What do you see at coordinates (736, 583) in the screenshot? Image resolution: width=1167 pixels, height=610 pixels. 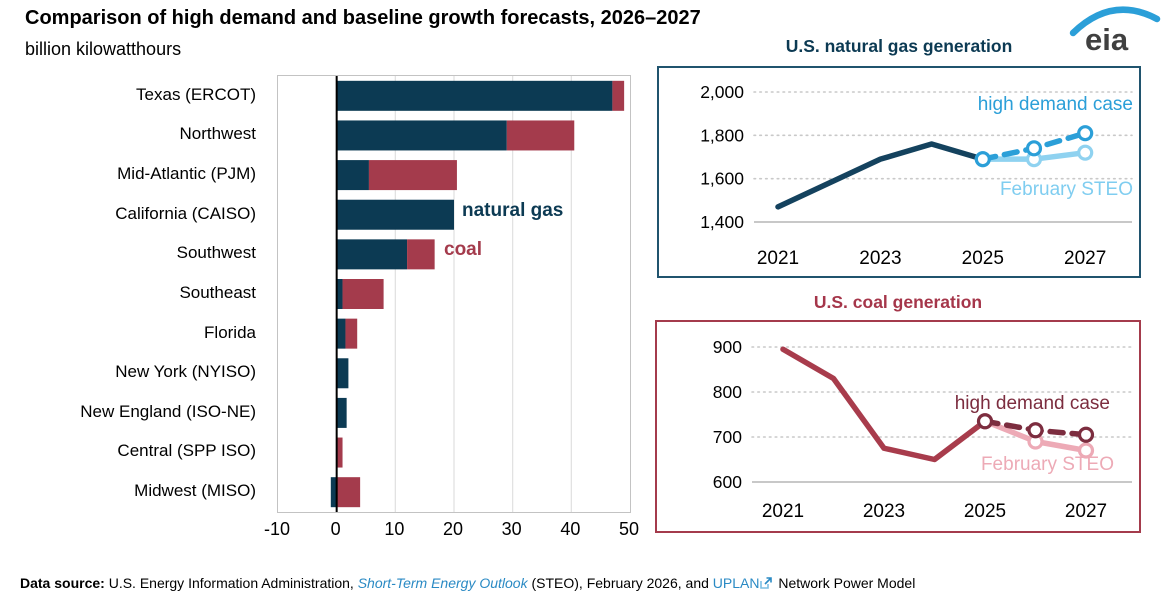 I see `uplan-link: UPLAN` at bounding box center [736, 583].